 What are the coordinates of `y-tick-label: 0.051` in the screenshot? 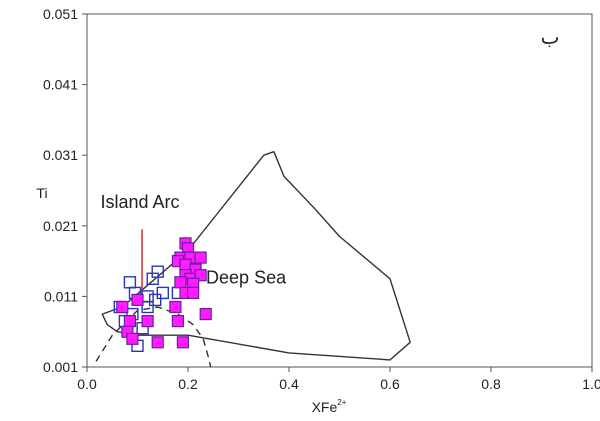 It's located at (60, 14).